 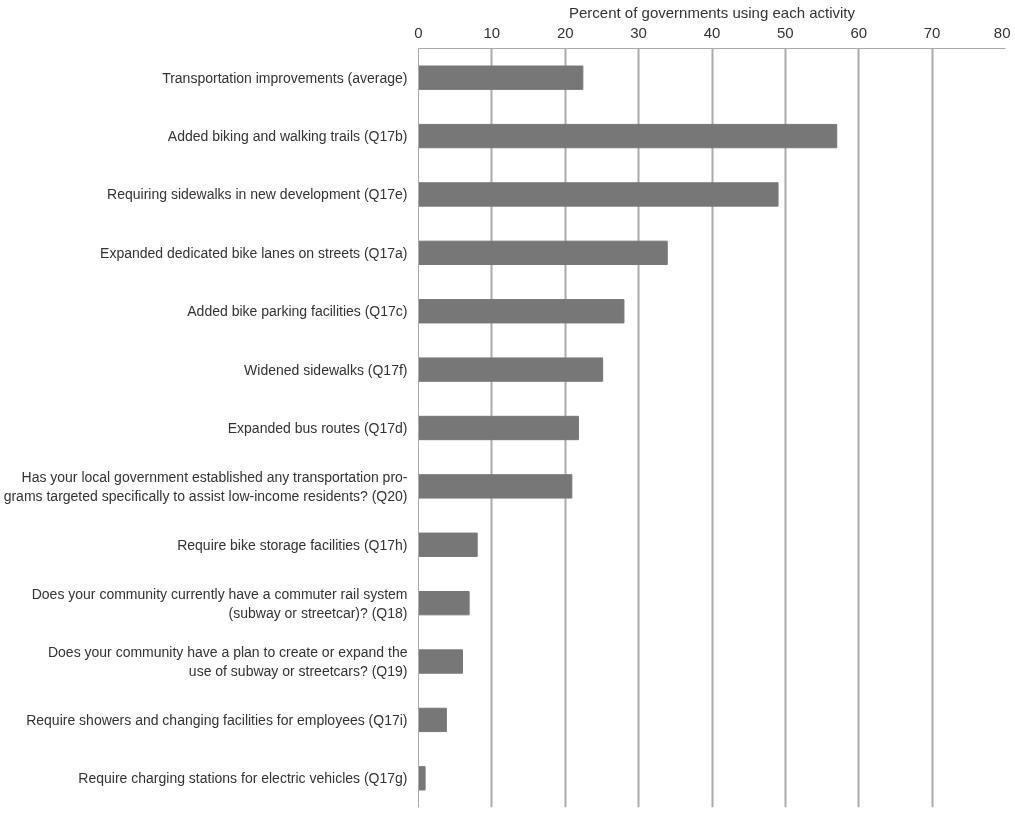 I want to click on y-tick-label: Expanded dedicated bike lanes on streets (Q17a), so click(x=254, y=252).